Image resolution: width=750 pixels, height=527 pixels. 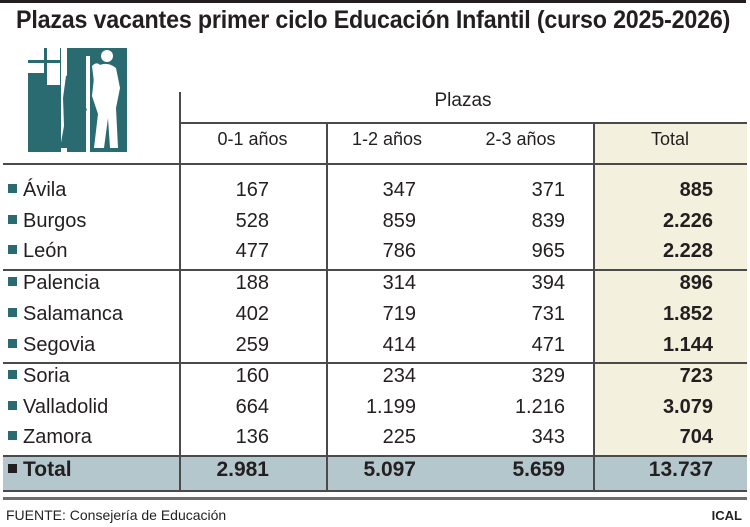 What do you see at coordinates (680, 469) in the screenshot?
I see `cell-total: 13.737` at bounding box center [680, 469].